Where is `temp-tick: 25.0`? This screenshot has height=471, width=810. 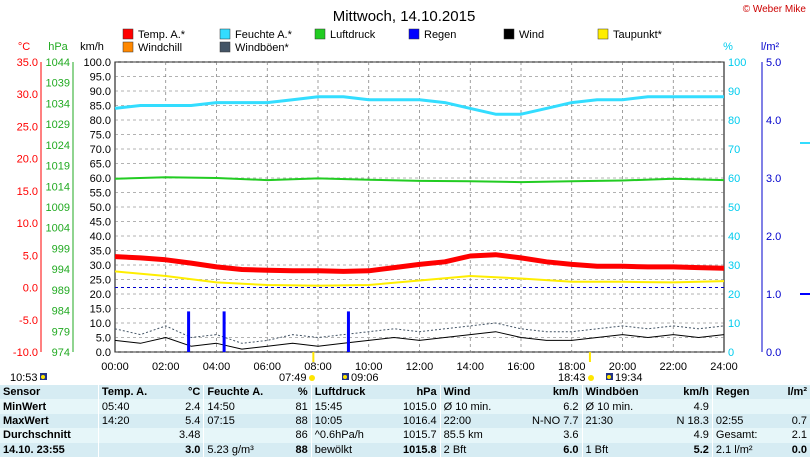
temp-tick: 25.0 is located at coordinates (27, 127).